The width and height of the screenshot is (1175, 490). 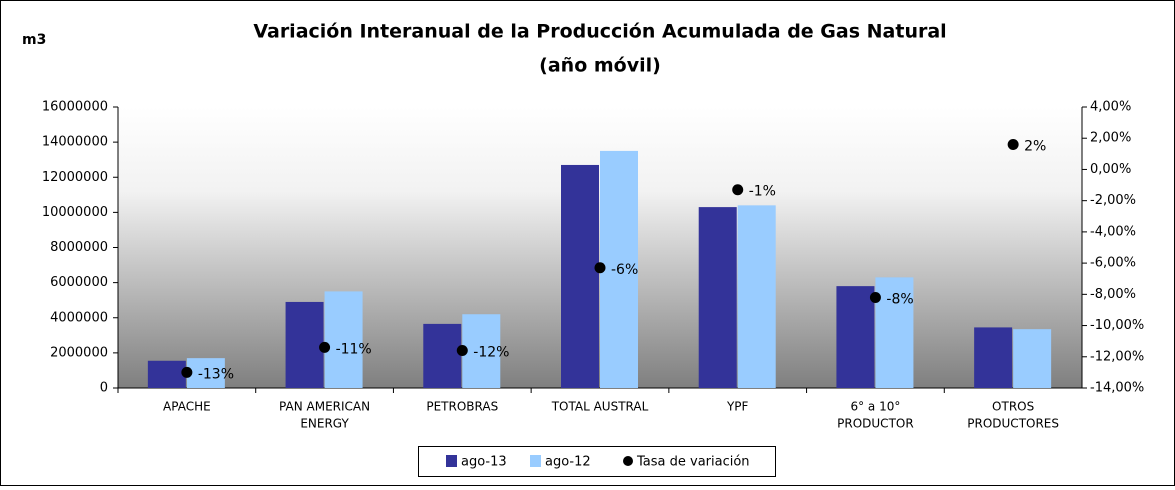 I want to click on x-tick-label: PRODUCTORES, so click(x=1013, y=424).